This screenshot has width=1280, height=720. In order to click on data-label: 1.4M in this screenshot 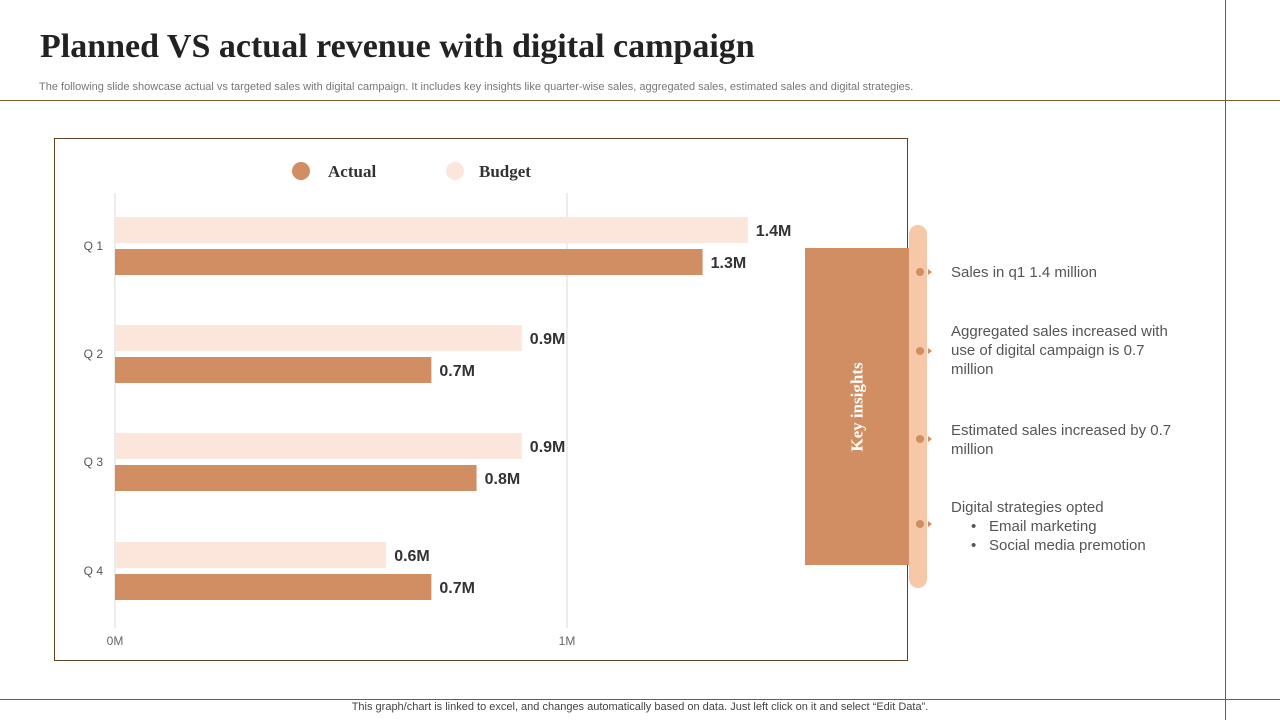, I will do `click(774, 231)`.